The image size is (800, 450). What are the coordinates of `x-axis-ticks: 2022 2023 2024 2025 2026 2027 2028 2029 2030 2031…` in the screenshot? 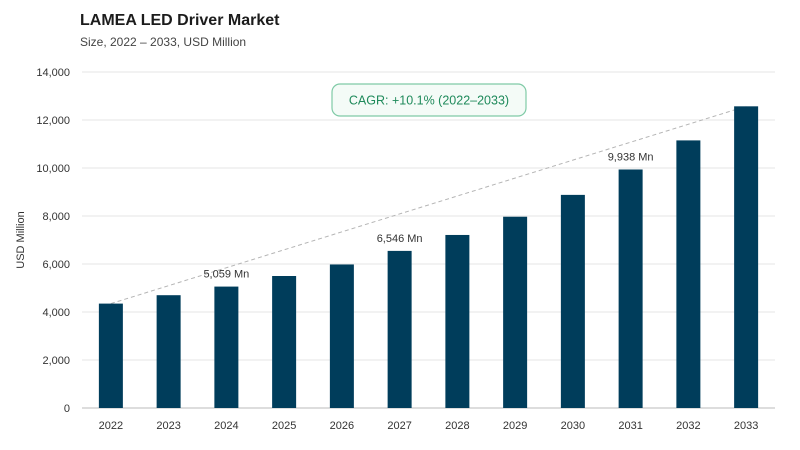 It's located at (429, 426).